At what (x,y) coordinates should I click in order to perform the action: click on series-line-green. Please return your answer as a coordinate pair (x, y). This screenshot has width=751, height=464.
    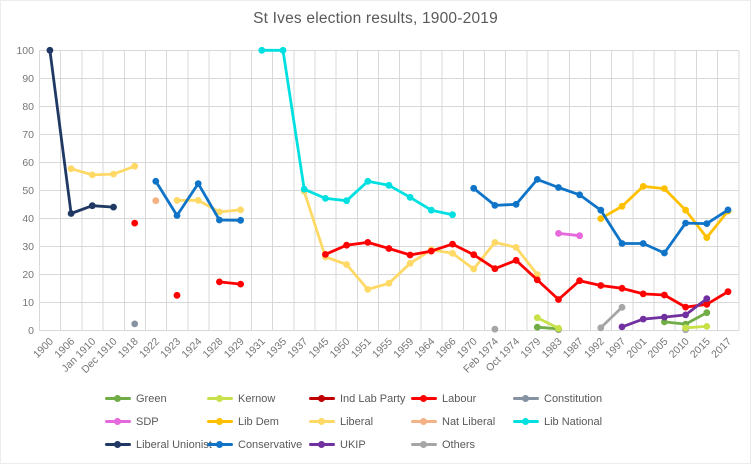
    Looking at the image, I should click on (547, 328).